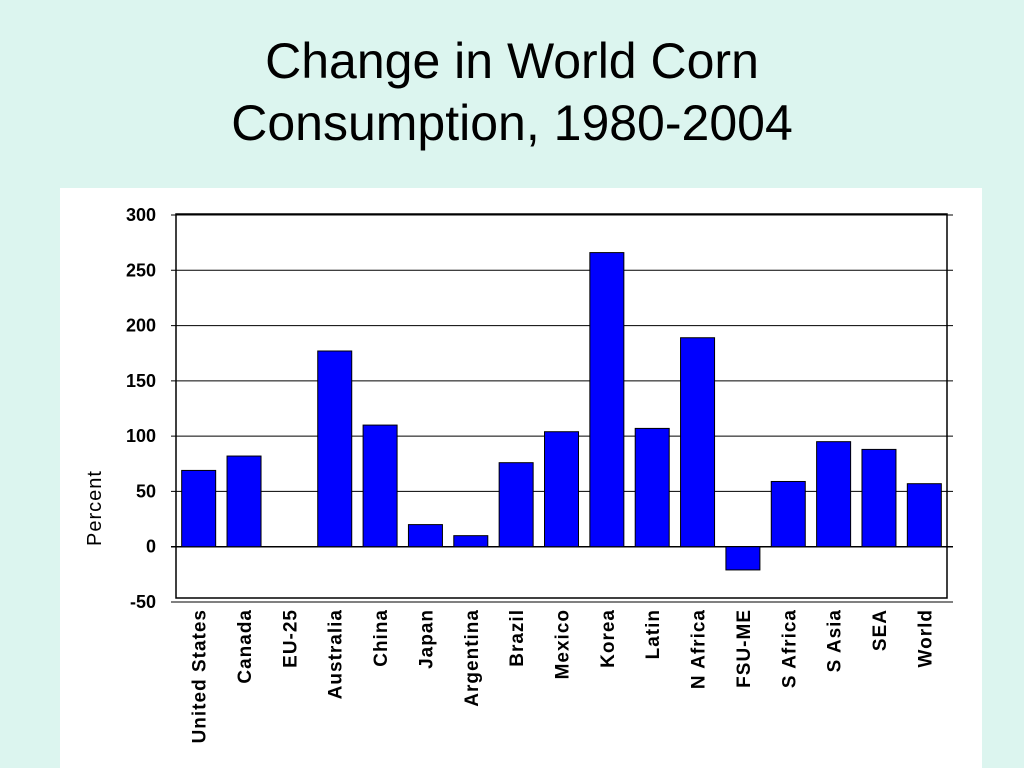 Image resolution: width=1024 pixels, height=768 pixels. Describe the element at coordinates (151, 547) in the screenshot. I see `y-tick-label: 0` at that location.